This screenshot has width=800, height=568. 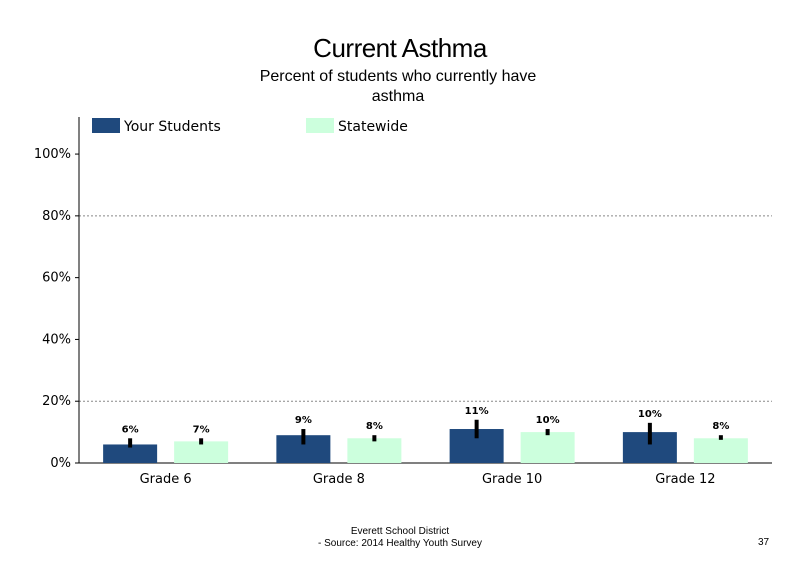 What do you see at coordinates (477, 411) in the screenshot?
I see `data-label: 11%` at bounding box center [477, 411].